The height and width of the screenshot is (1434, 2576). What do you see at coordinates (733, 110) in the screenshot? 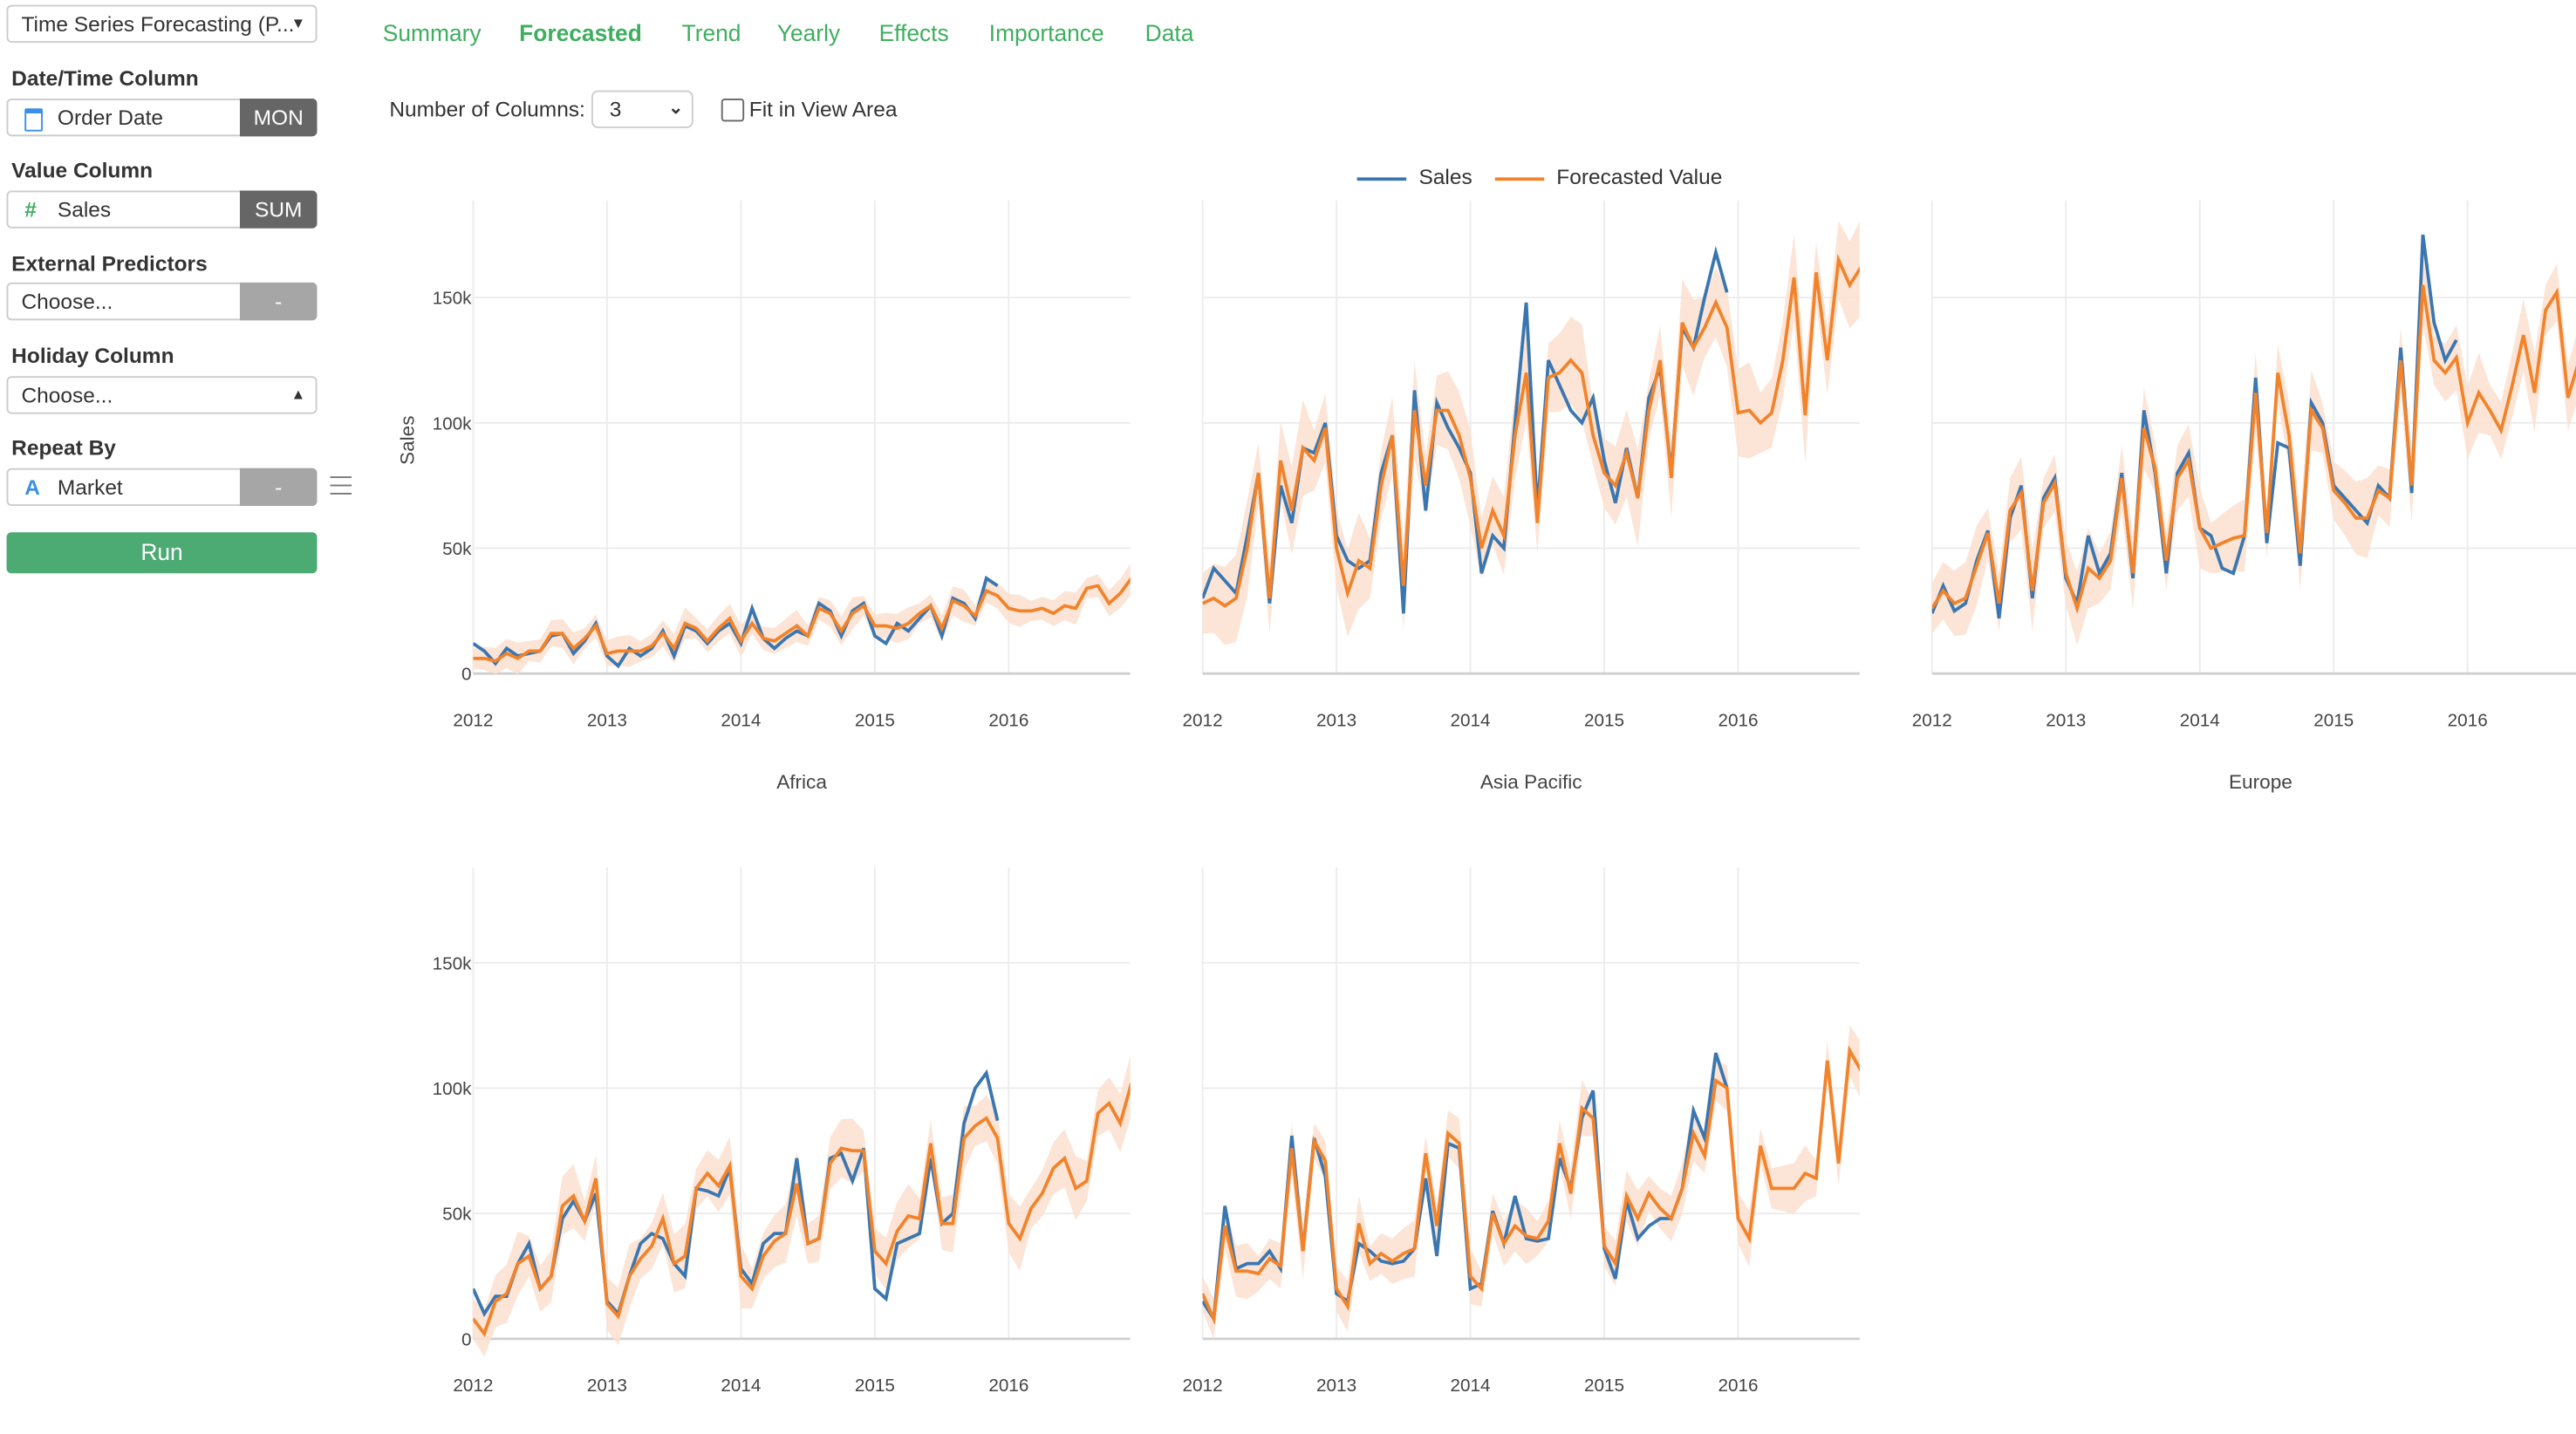
I see `fit-in-view-checkbox` at bounding box center [733, 110].